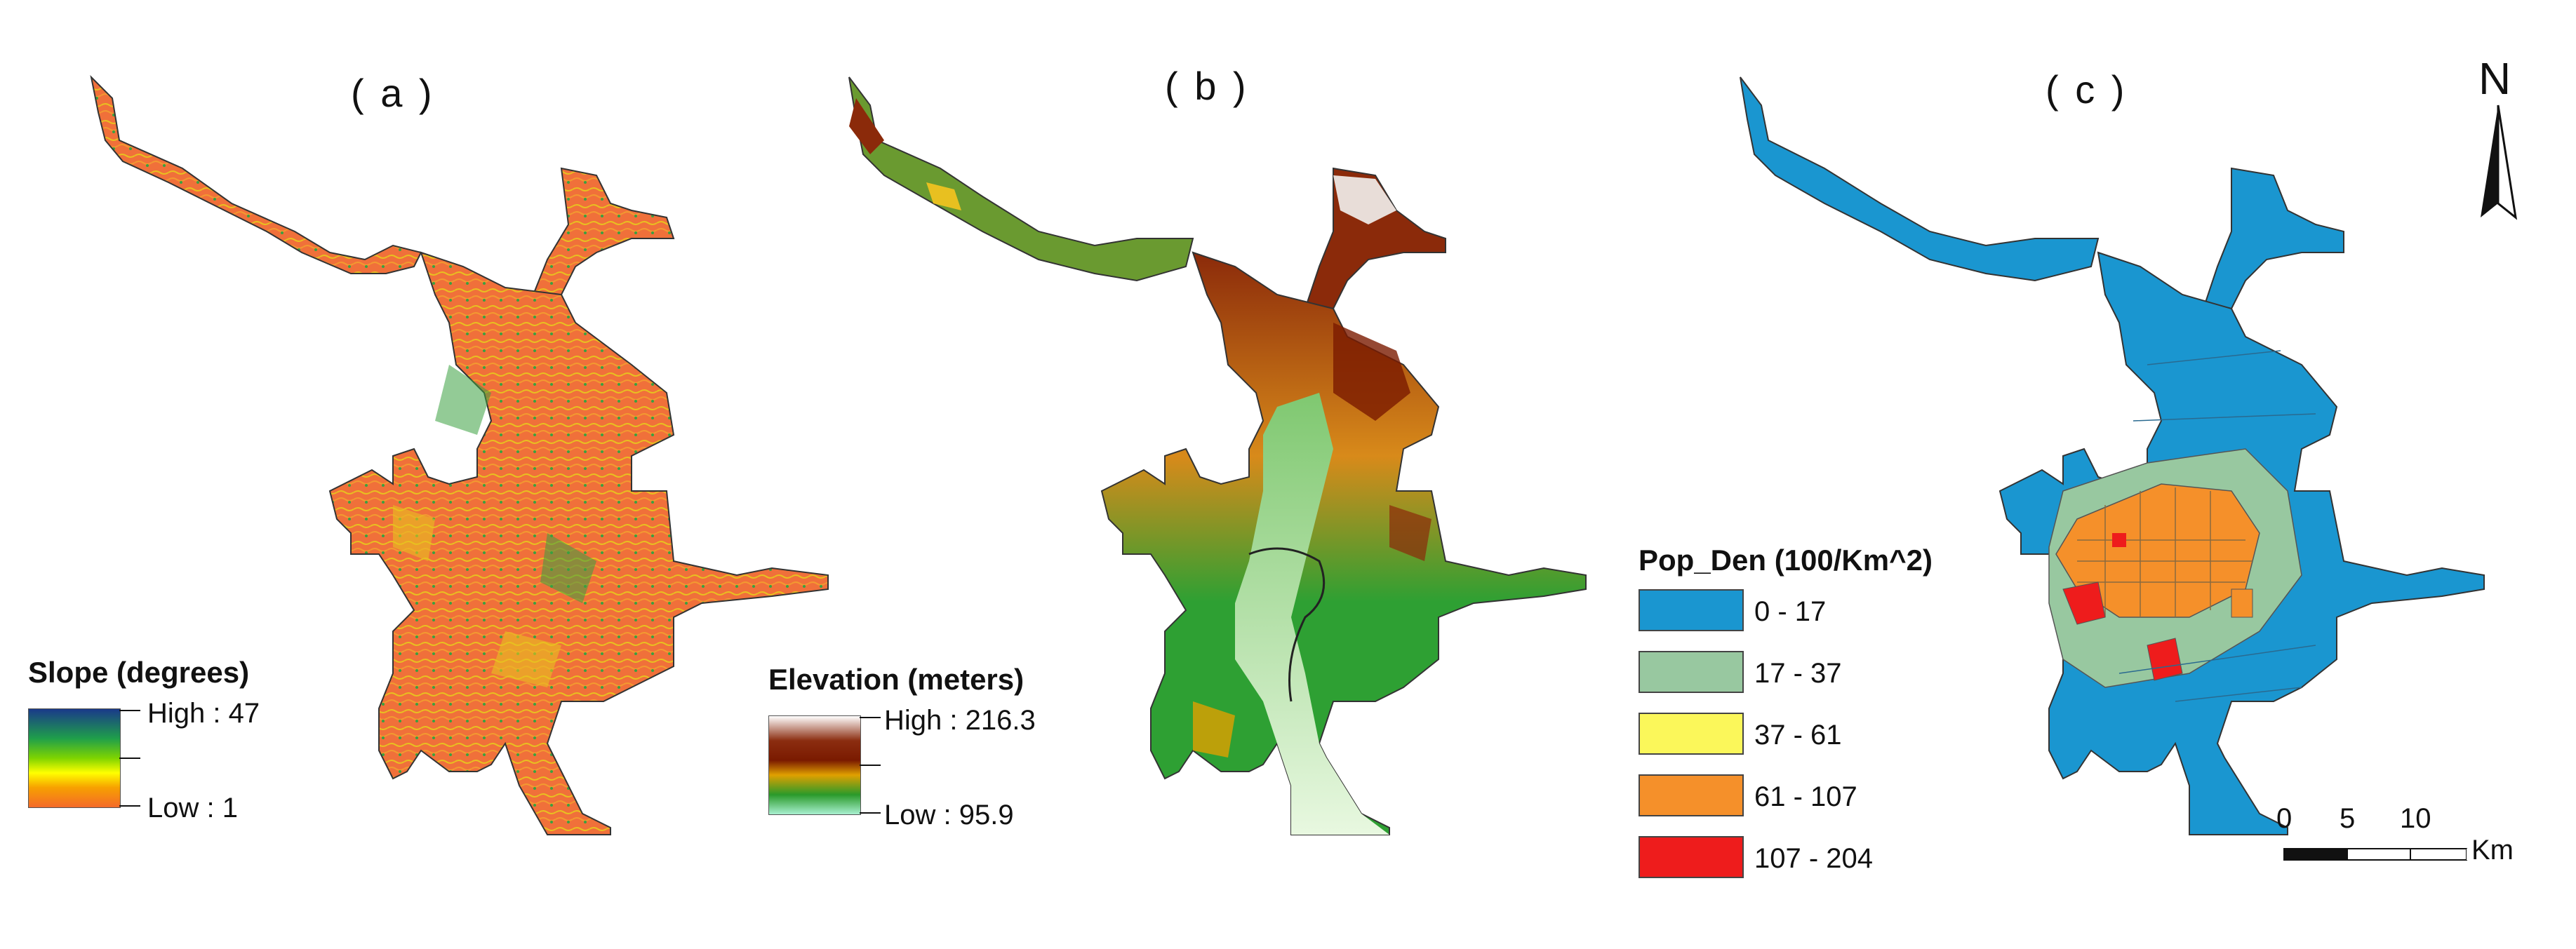 This screenshot has height=949, width=2576. I want to click on slope-low-label: Low : 1, so click(193, 808).